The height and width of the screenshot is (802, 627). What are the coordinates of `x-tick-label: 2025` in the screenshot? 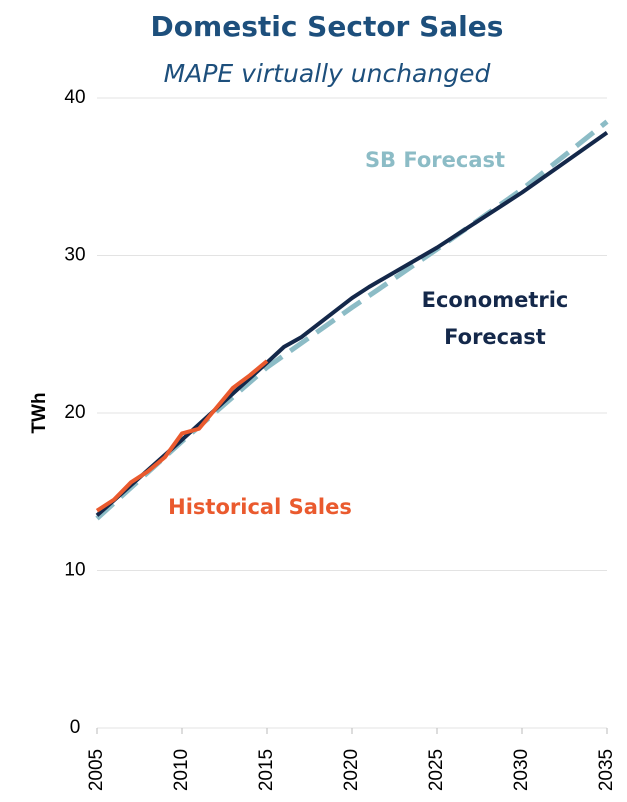 It's located at (436, 770).